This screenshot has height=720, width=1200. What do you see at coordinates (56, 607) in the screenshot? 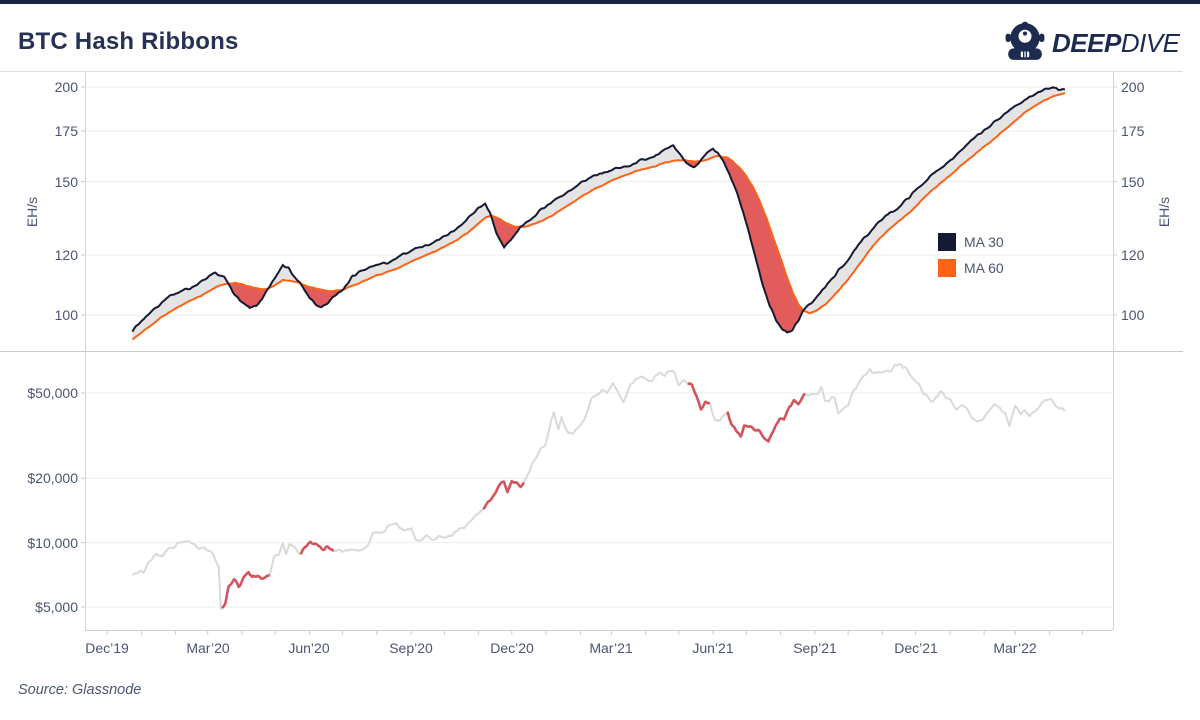
I see `price-y-tick-left: $5,000` at bounding box center [56, 607].